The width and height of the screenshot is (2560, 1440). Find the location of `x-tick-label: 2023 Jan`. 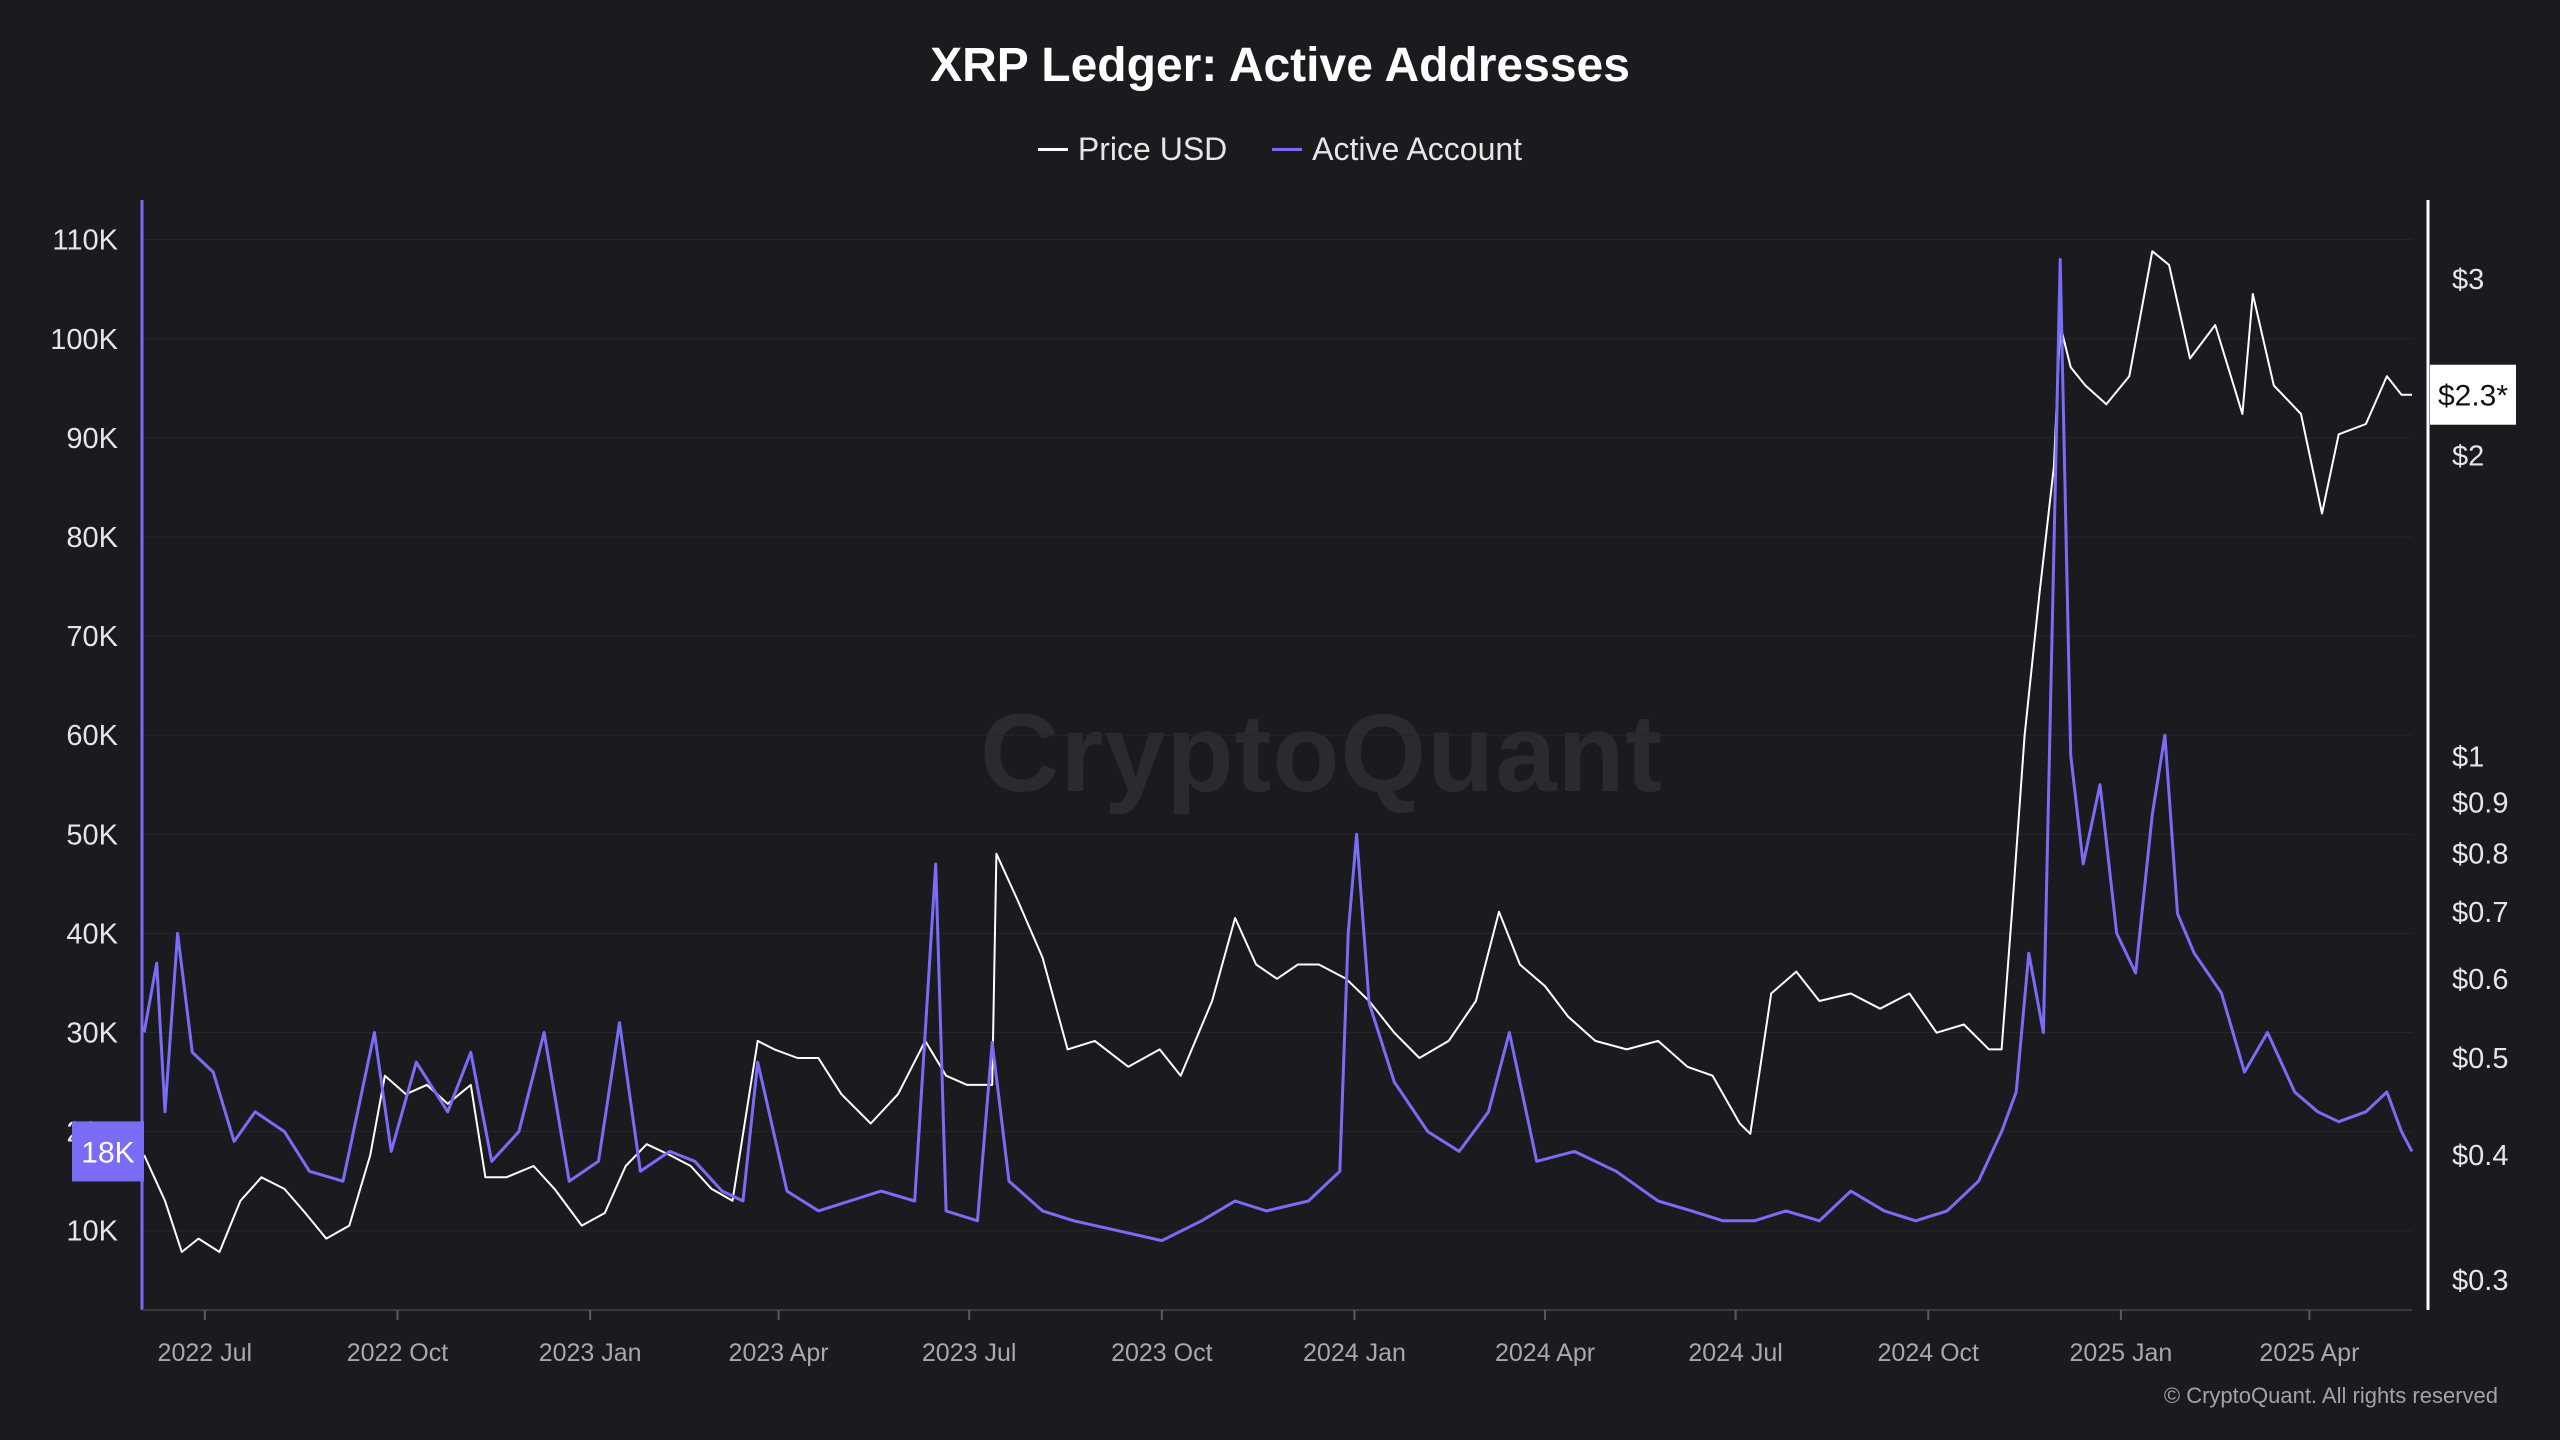

x-tick-label: 2023 Jan is located at coordinates (590, 1353).